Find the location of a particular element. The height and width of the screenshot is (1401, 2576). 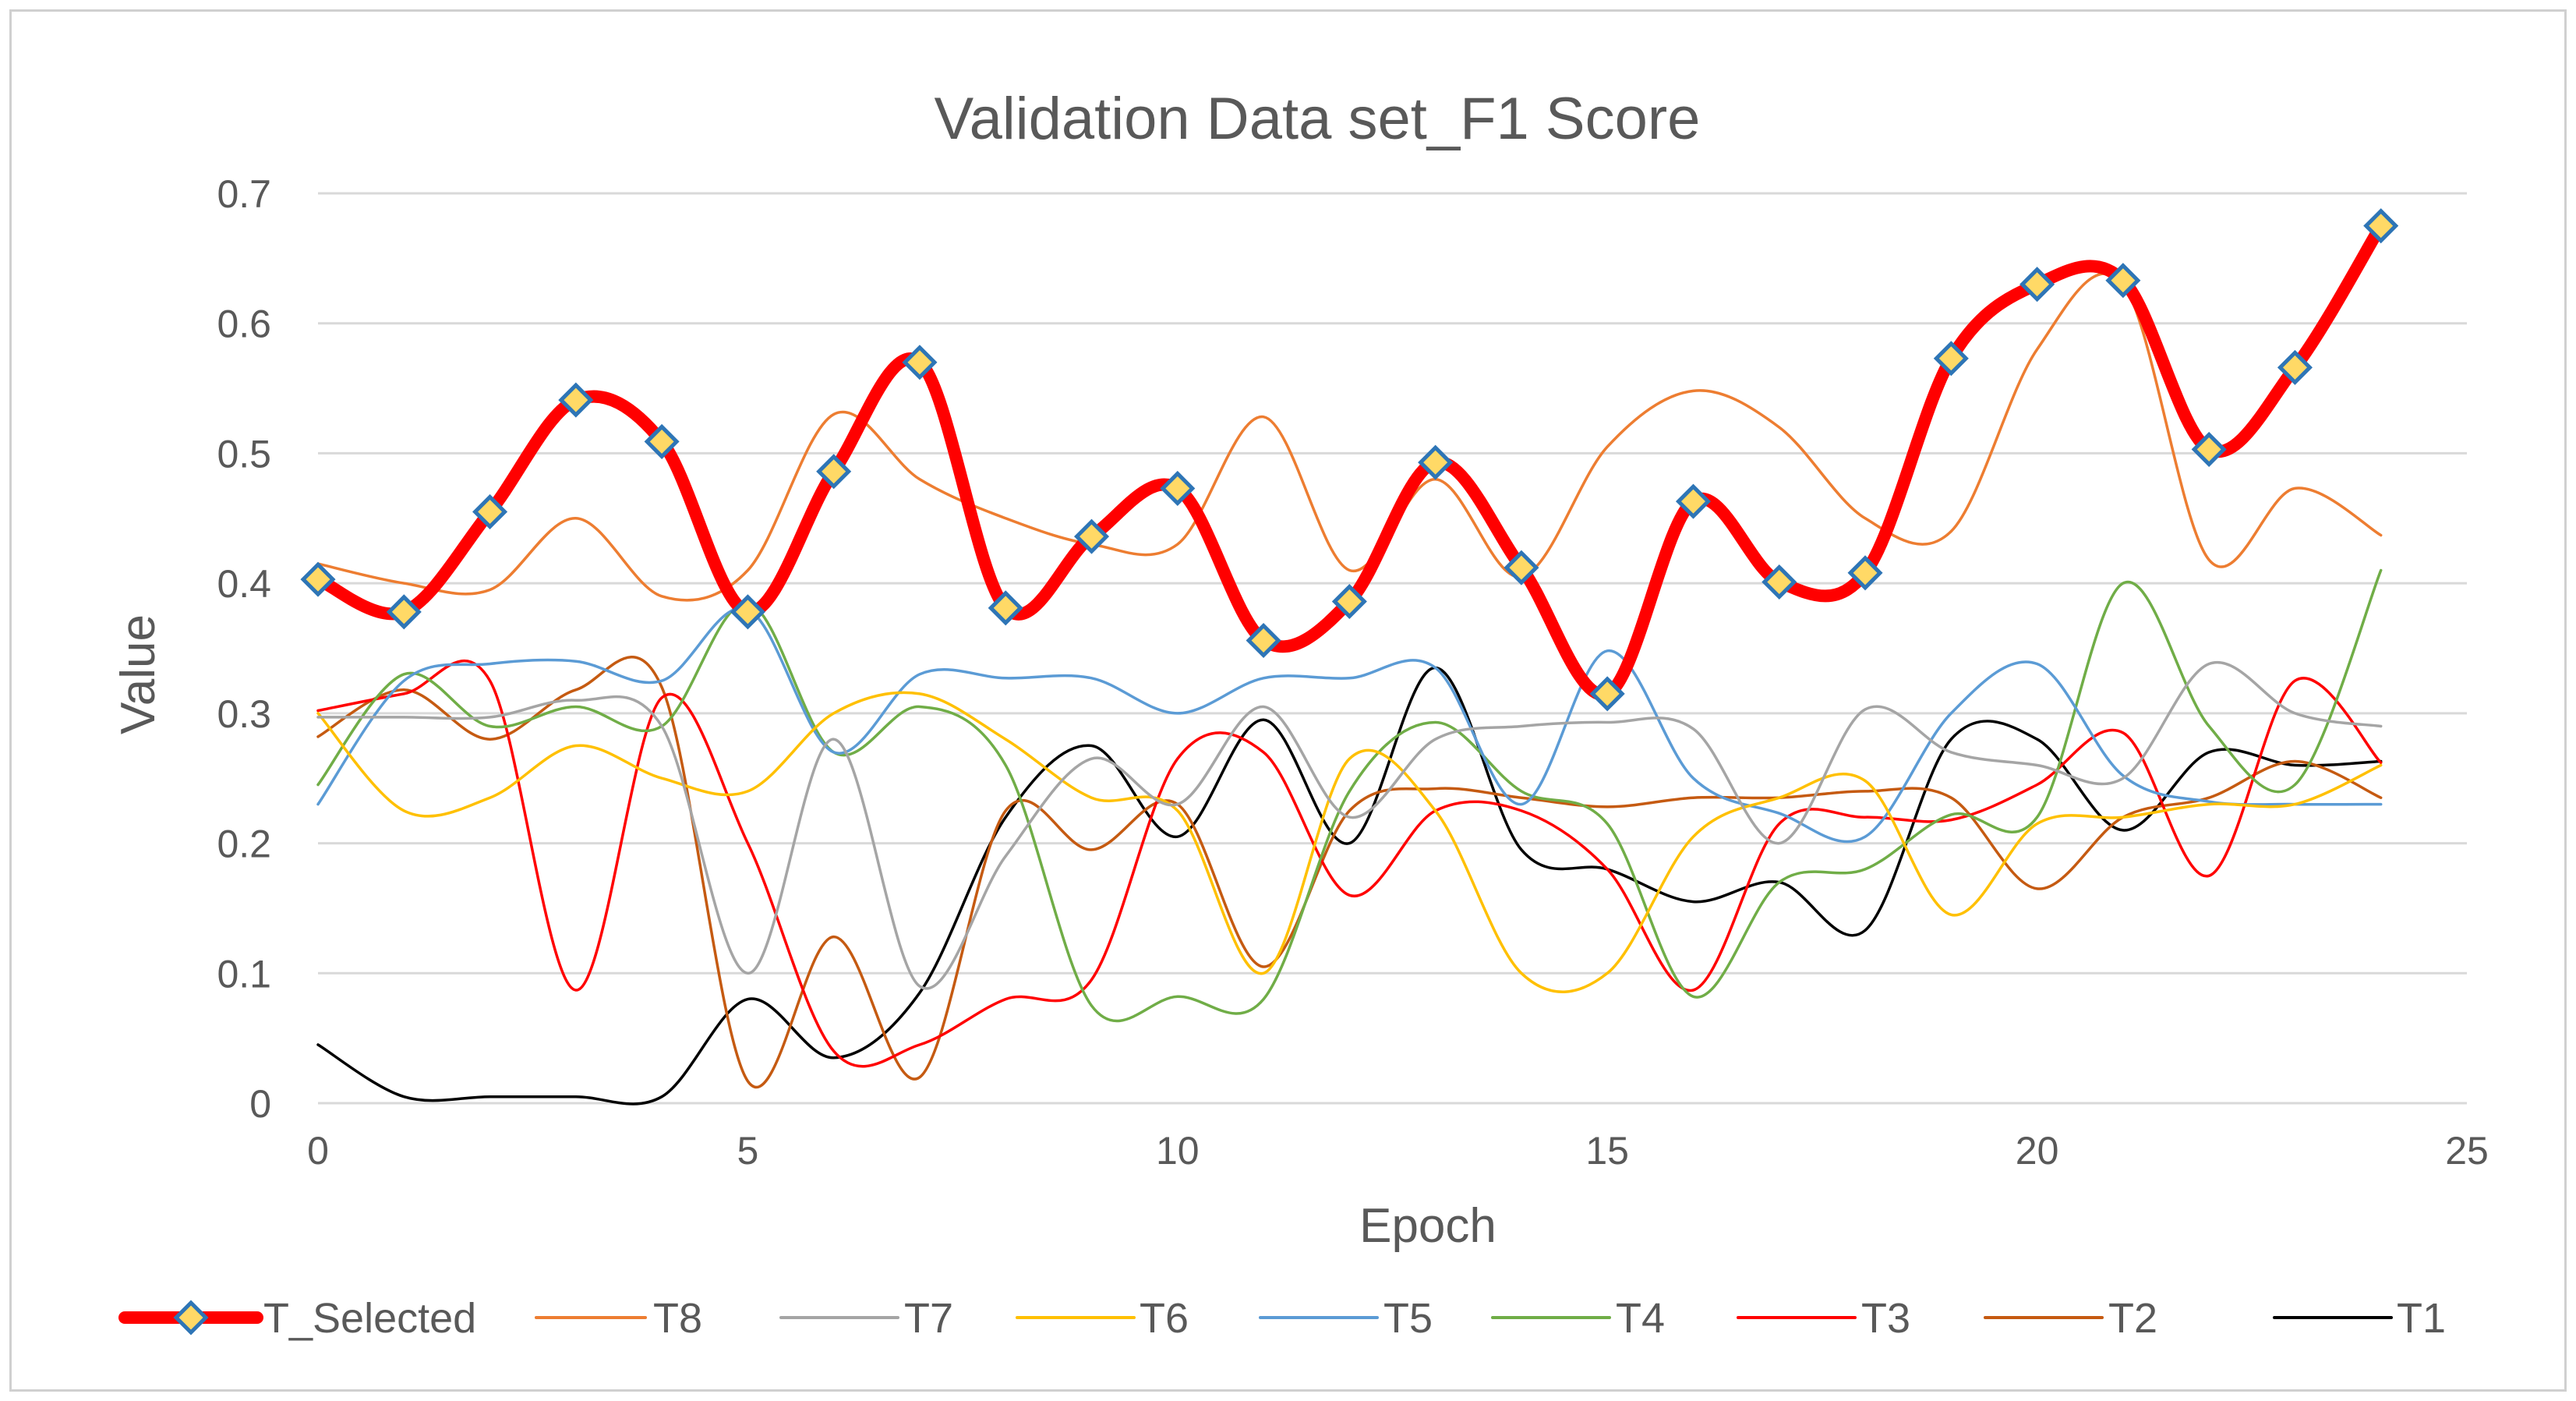

y-tick-label: 0.1 is located at coordinates (244, 974).